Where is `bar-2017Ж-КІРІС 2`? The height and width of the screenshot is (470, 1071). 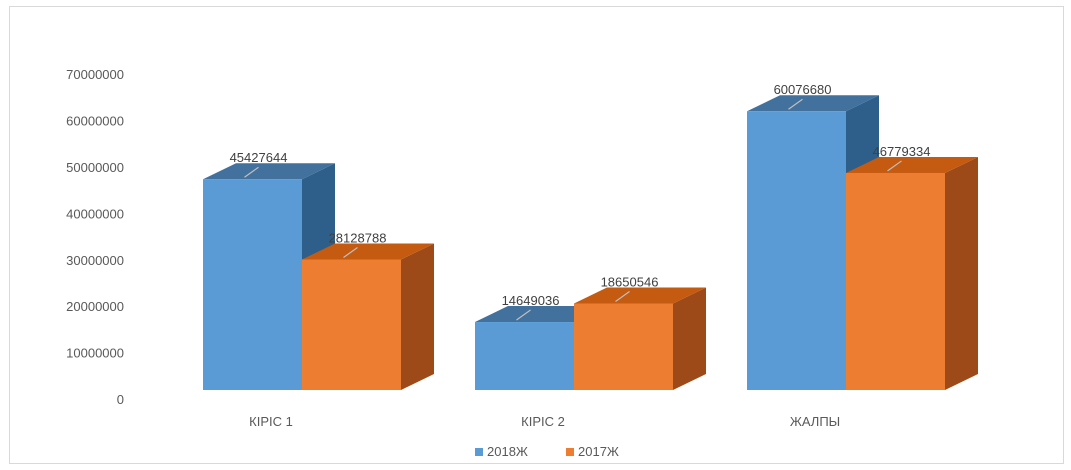 bar-2017Ж-КІРІС 2 is located at coordinates (623, 346).